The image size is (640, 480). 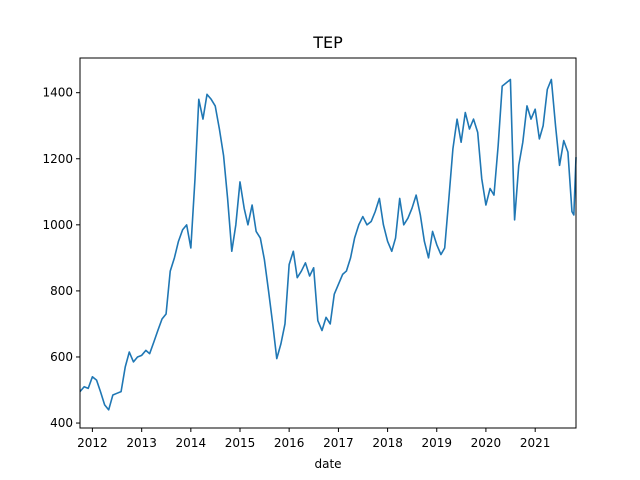 What do you see at coordinates (61, 291) in the screenshot?
I see `y-tick-label: 800` at bounding box center [61, 291].